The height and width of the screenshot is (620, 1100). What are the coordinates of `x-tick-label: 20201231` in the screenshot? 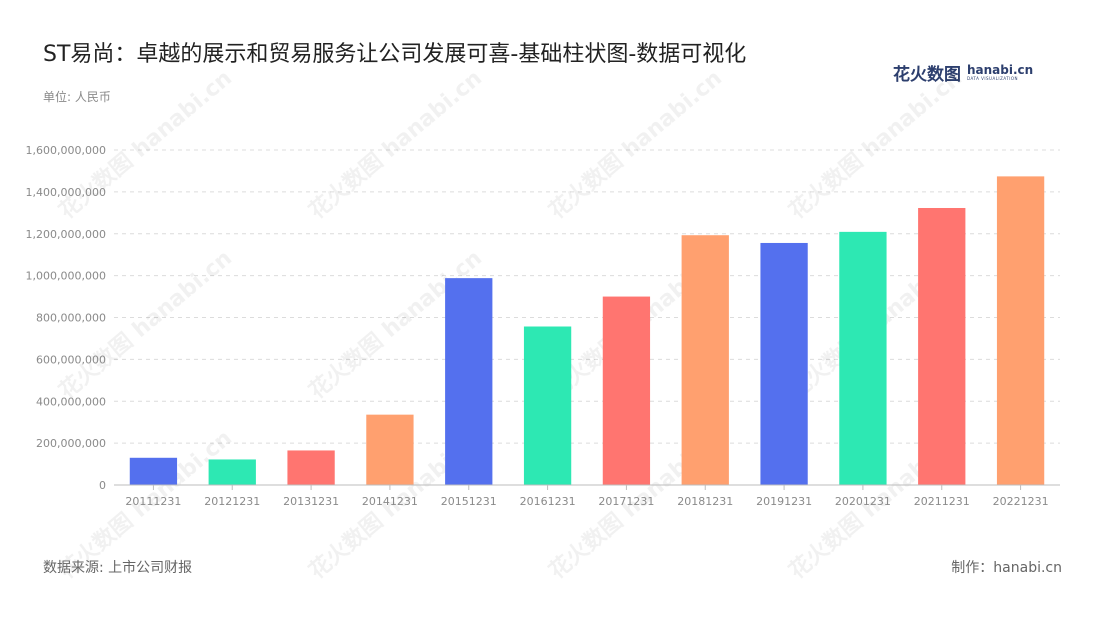 It's located at (863, 501).